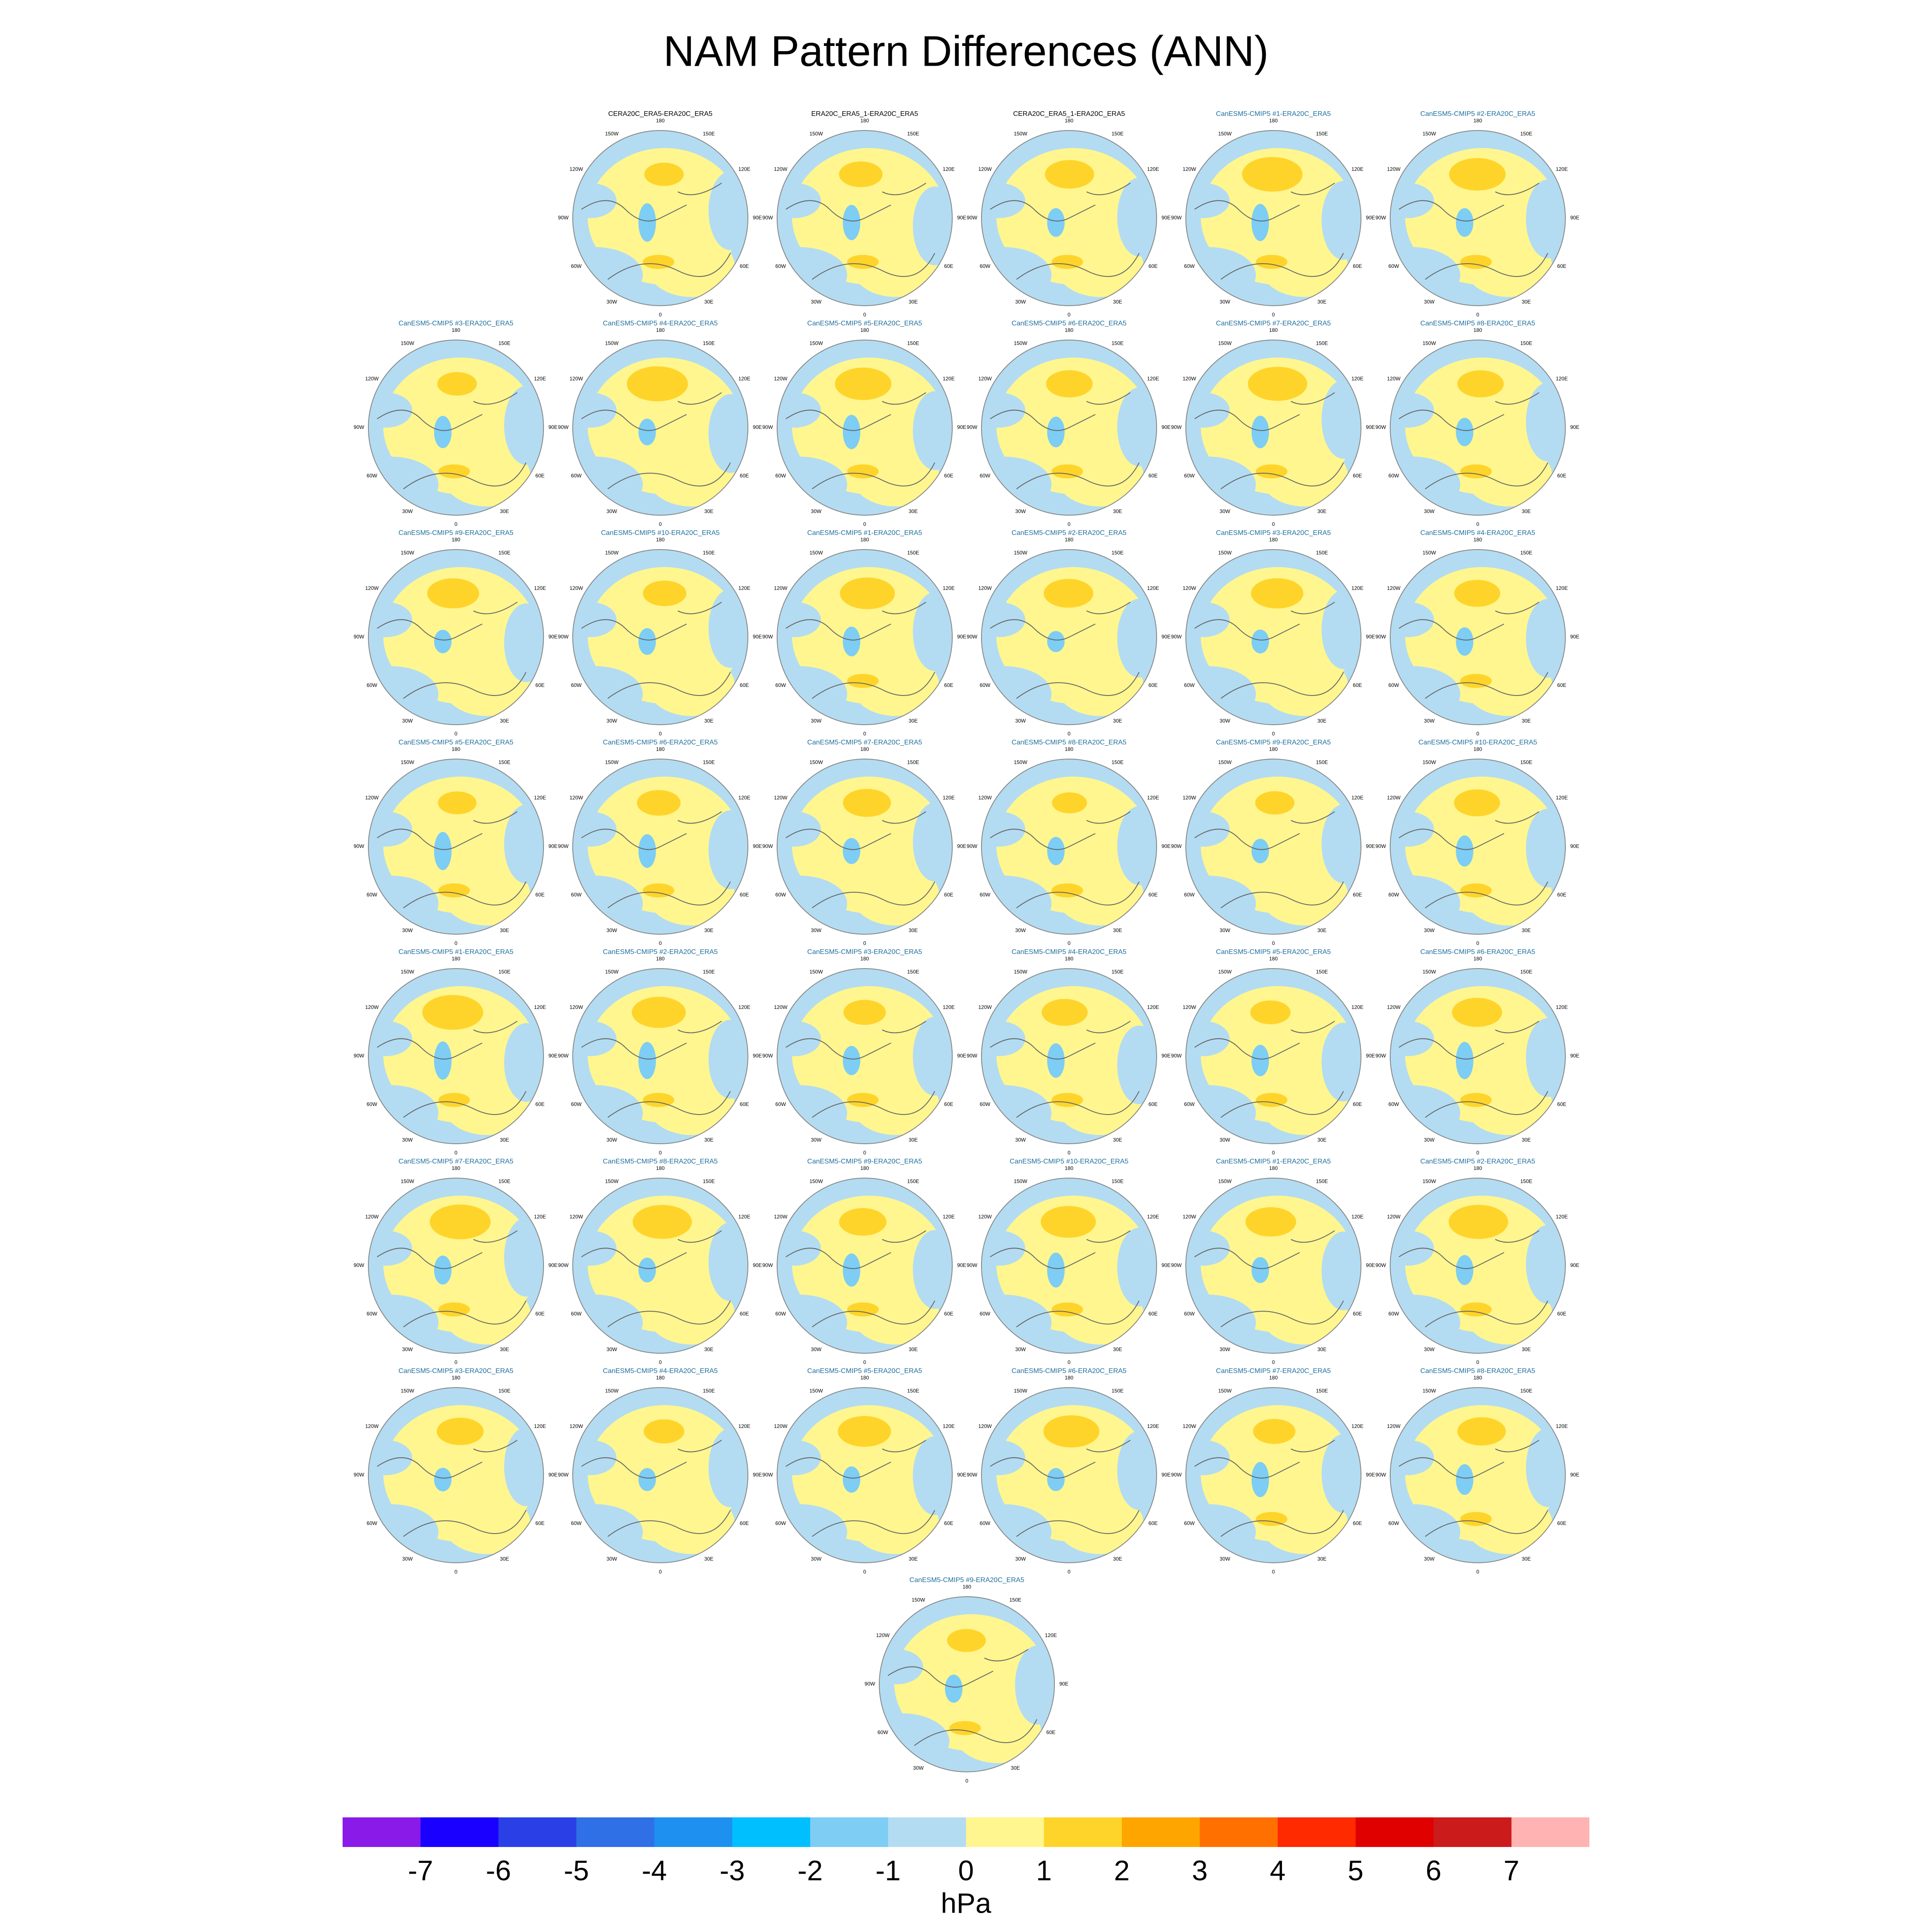 The width and height of the screenshot is (1932, 1932). I want to click on panel-title: CanESM5-CMIP5 #6-ERA20C_ERA5, so click(1069, 1371).